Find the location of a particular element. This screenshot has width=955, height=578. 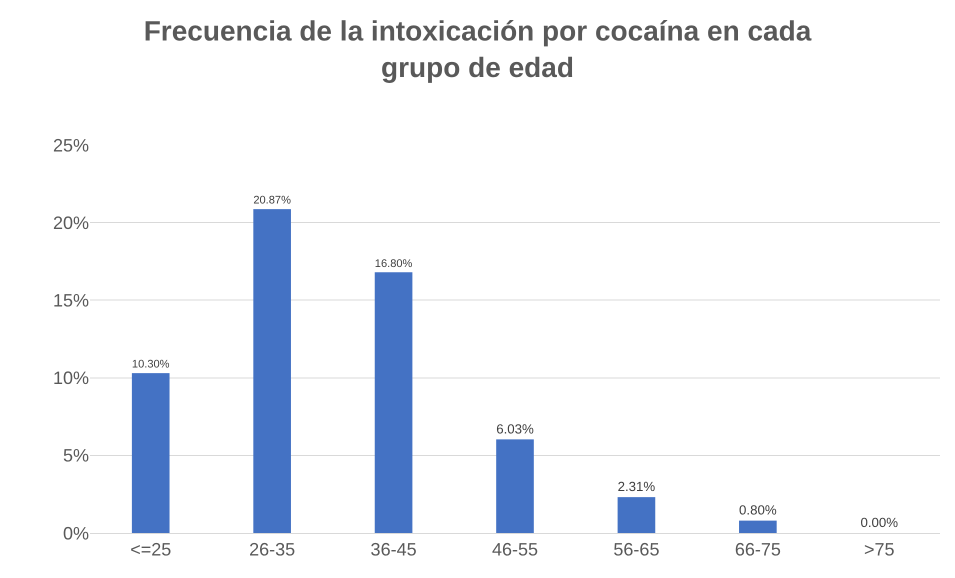

y-tick-label: 15% is located at coordinates (70, 300).